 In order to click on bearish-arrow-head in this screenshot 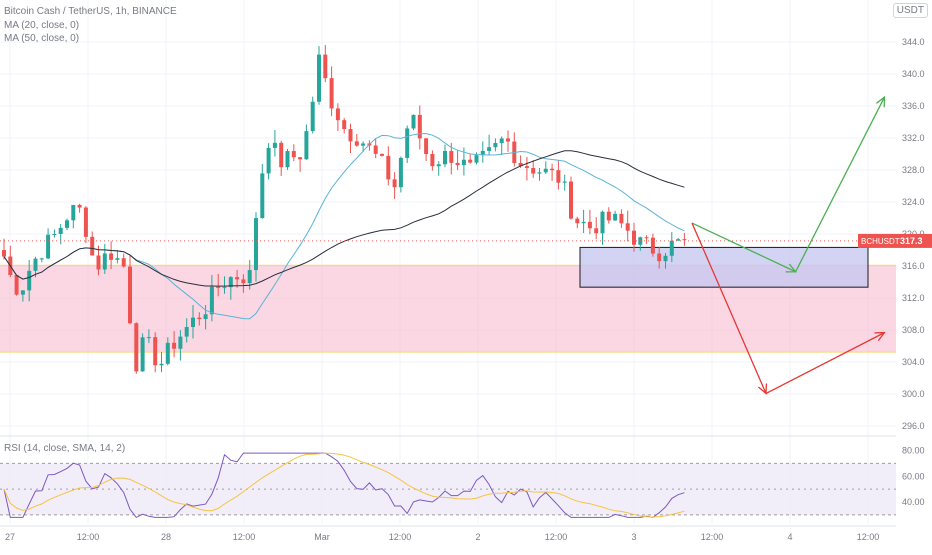, I will do `click(880, 336)`.